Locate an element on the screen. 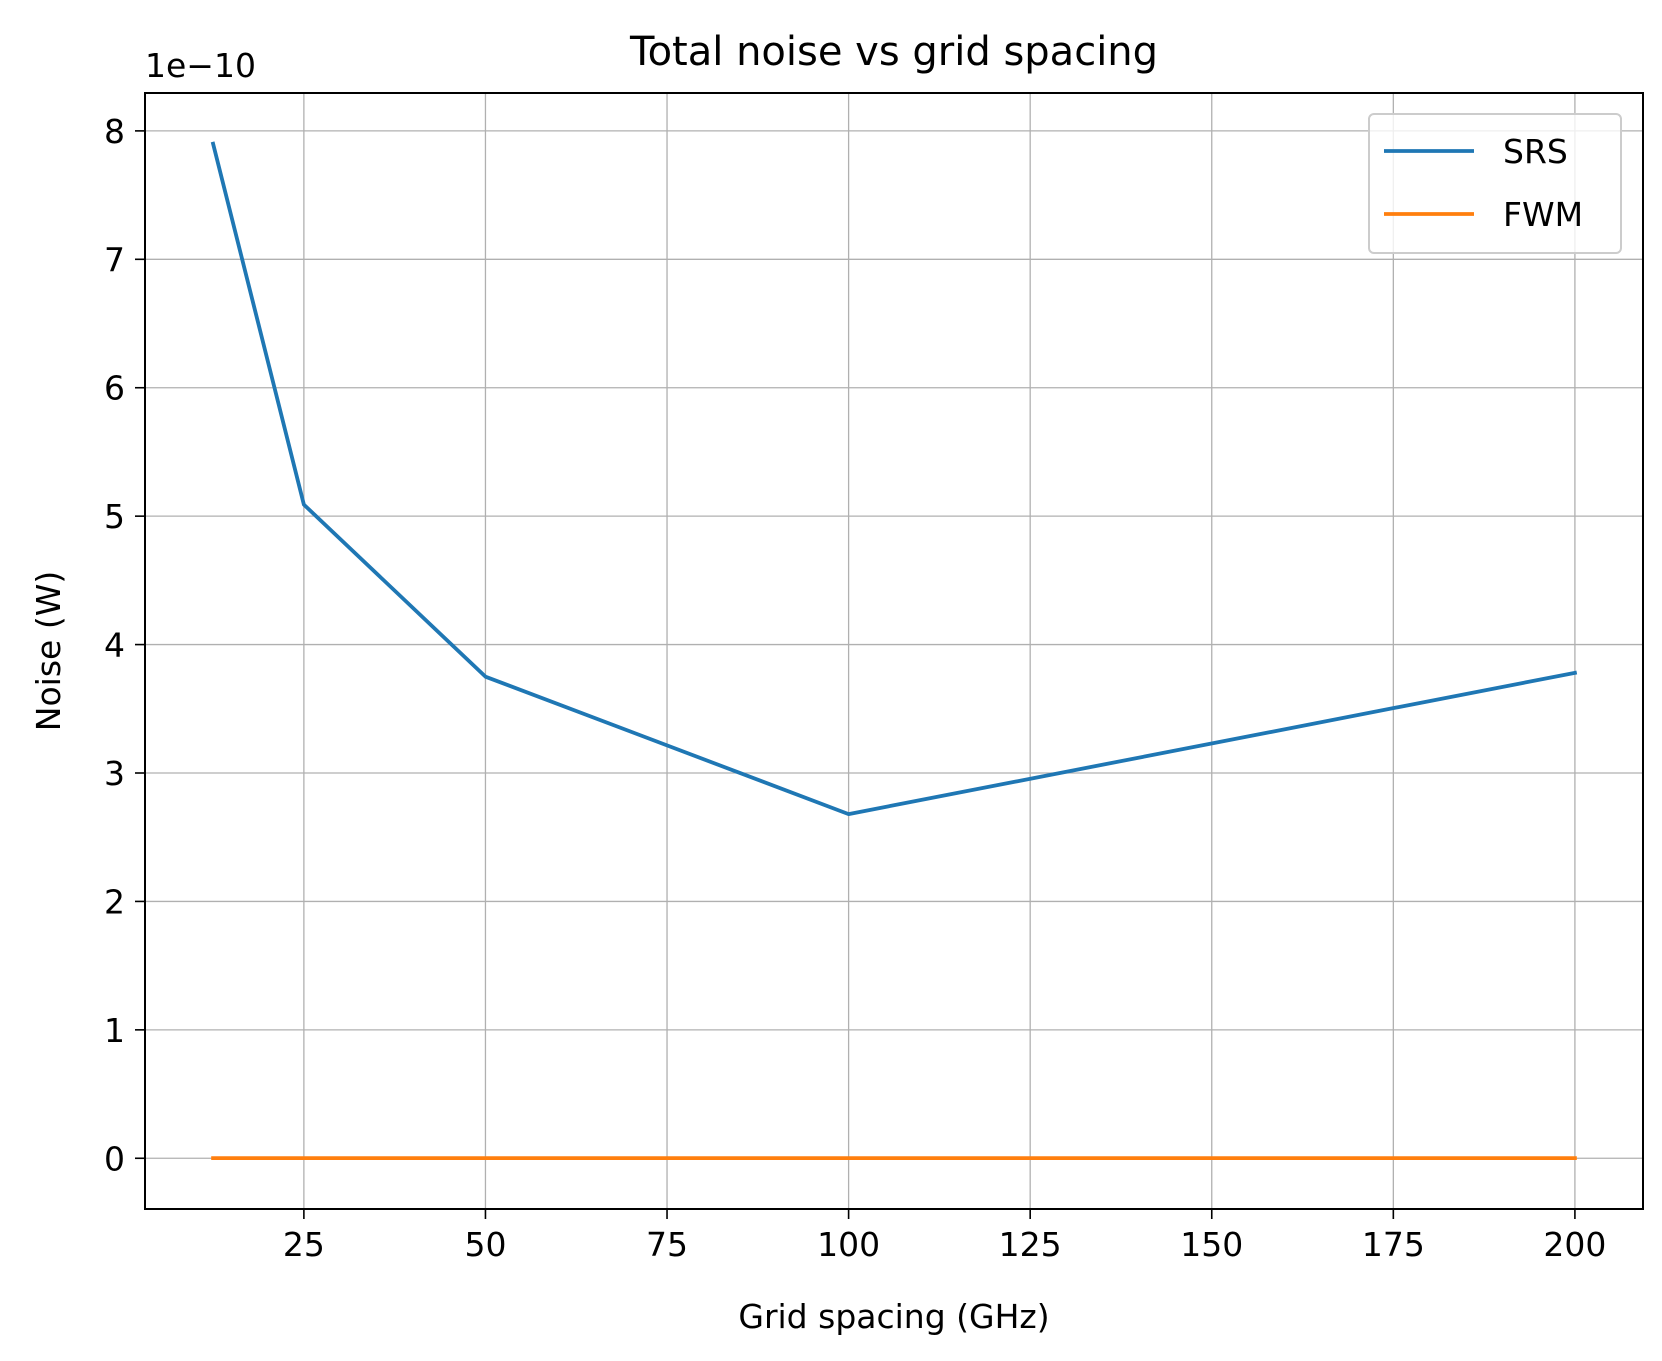 The image size is (1662, 1361). chart-title: Total noise vs grid spacing is located at coordinates (893, 52).